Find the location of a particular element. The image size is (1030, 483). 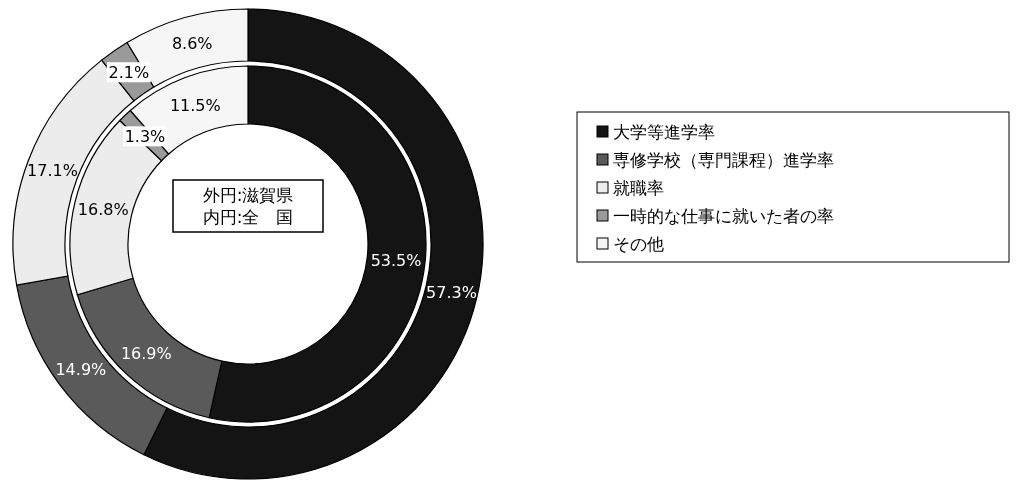

data-label: 53.5% is located at coordinates (396, 261).